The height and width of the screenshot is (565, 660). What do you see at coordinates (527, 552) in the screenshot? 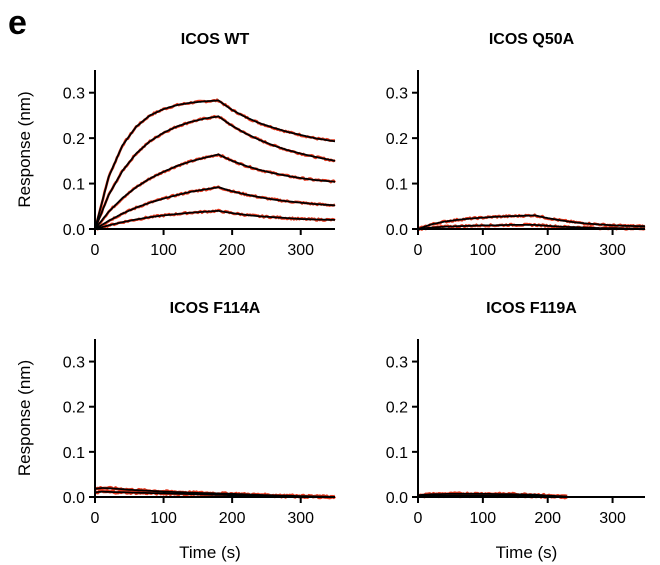
I see `x-axis-label-icos-f119a: Time (s)` at bounding box center [527, 552].